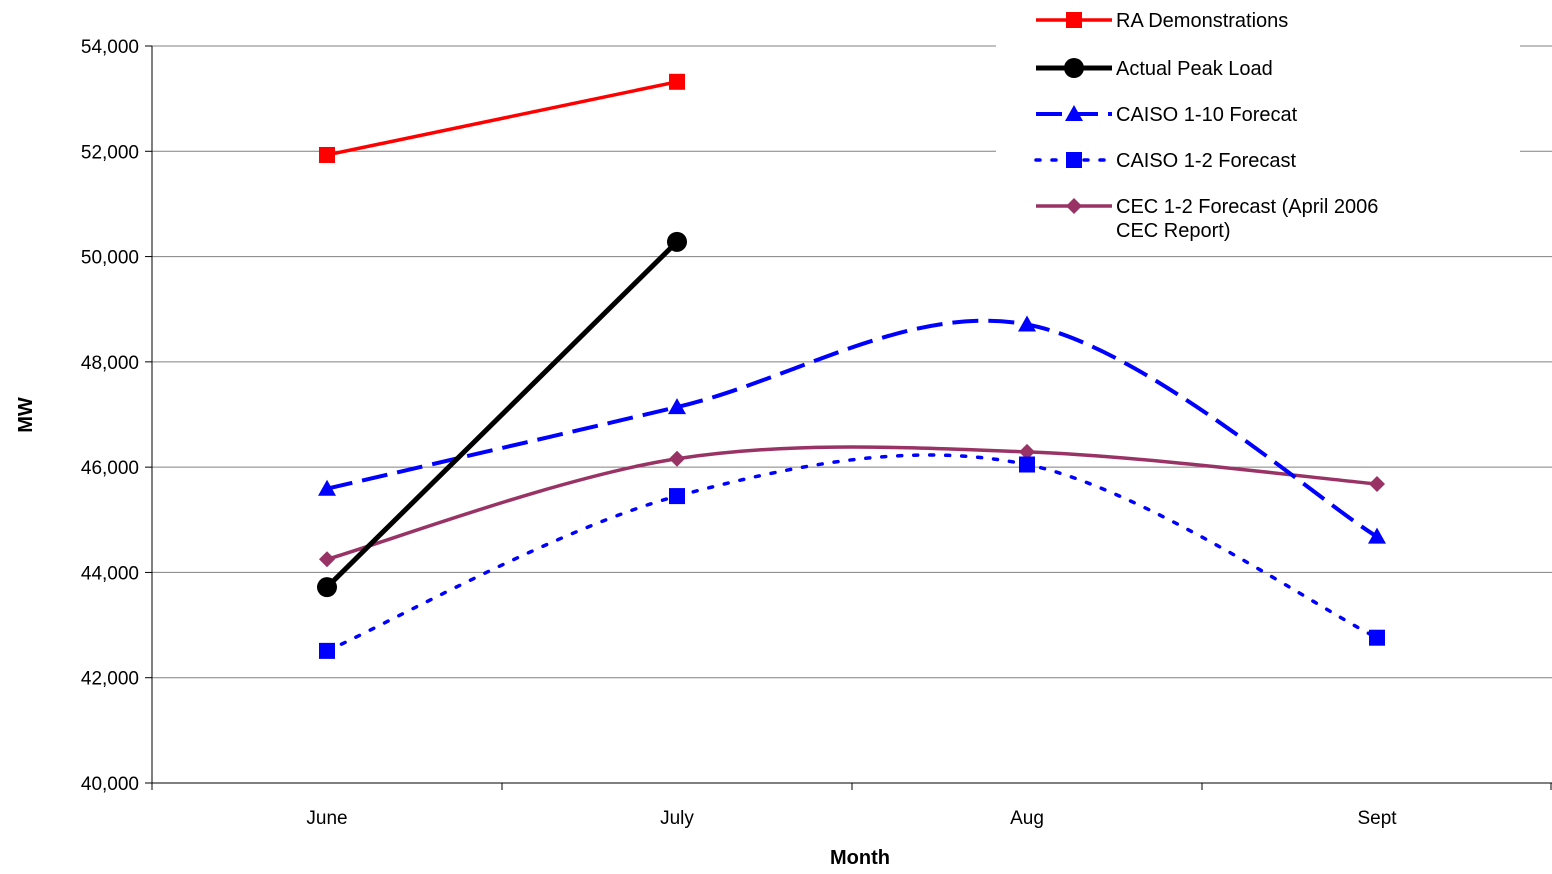 The height and width of the screenshot is (874, 1552). What do you see at coordinates (110, 258) in the screenshot?
I see `y-tick-label: 50,000` at bounding box center [110, 258].